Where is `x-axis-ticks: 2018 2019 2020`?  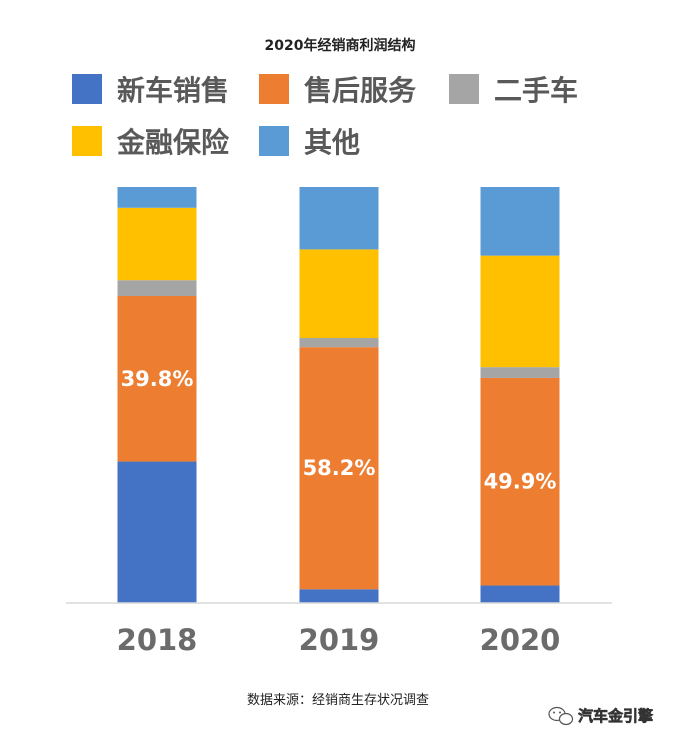 x-axis-ticks: 2018 2019 2020 is located at coordinates (339, 640).